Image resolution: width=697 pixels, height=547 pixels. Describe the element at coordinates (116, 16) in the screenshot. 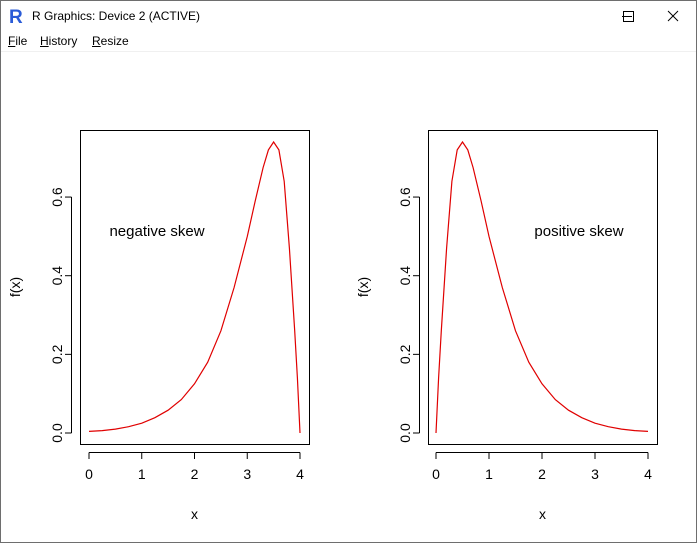

I see `window-title: R Graphics: Device 2 (ACTIVE)` at that location.